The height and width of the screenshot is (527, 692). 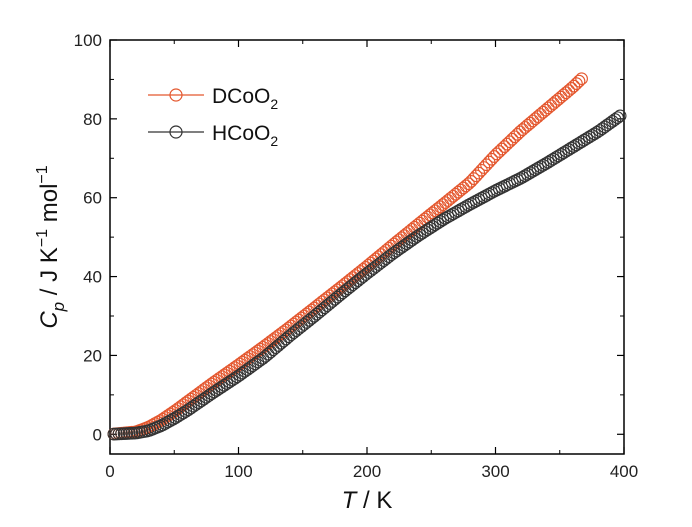 What do you see at coordinates (176, 95) in the screenshot?
I see `legend-marker-dcoo2` at bounding box center [176, 95].